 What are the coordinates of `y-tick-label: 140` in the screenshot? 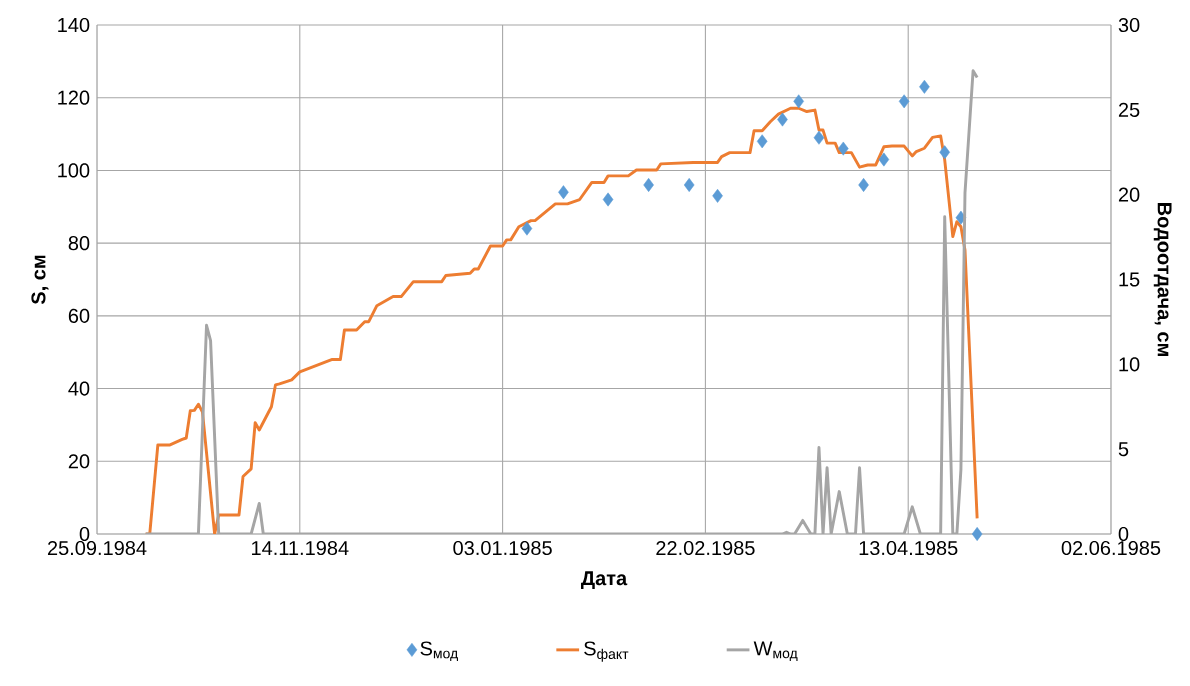 It's located at (74, 25).